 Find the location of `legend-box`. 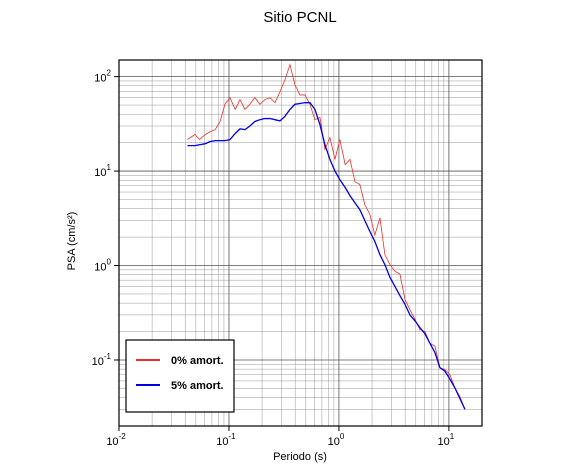

legend-box is located at coordinates (180, 376).